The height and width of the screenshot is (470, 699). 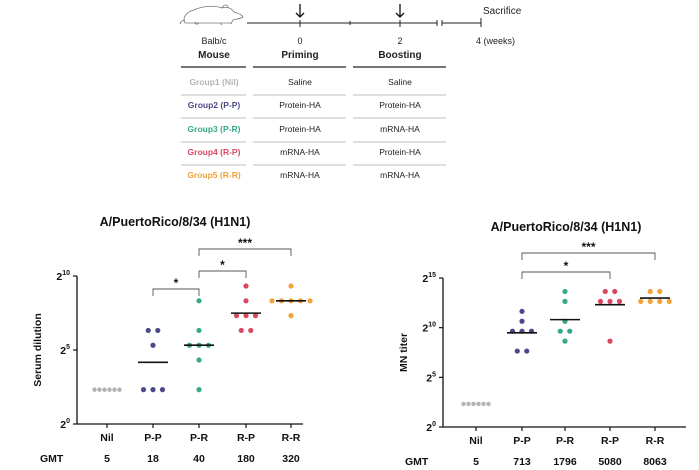 What do you see at coordinates (400, 129) in the screenshot?
I see `boosting-cell: mRNA-HA` at bounding box center [400, 129].